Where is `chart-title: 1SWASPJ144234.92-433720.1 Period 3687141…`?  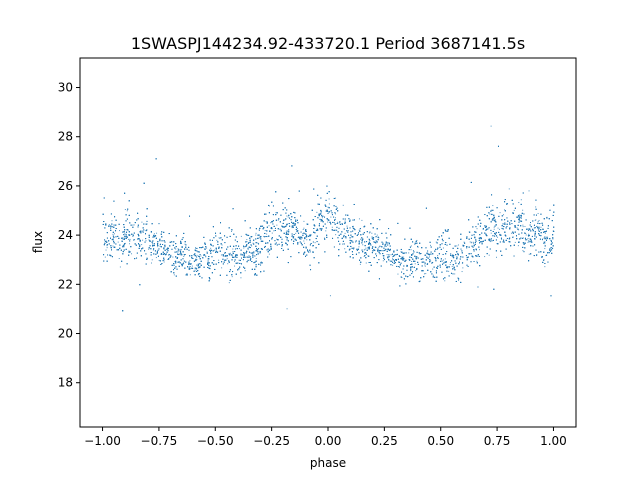 chart-title: 1SWASPJ144234.92-433720.1 Period 3687141… is located at coordinates (328, 43).